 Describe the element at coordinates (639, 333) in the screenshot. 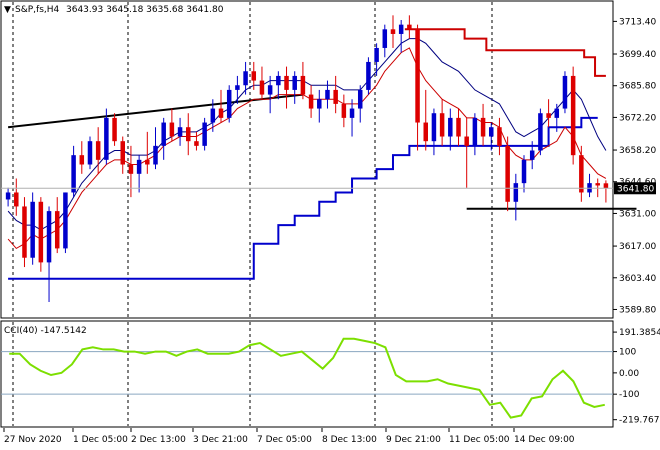

I see `cci-tick-label: 191.3854` at that location.